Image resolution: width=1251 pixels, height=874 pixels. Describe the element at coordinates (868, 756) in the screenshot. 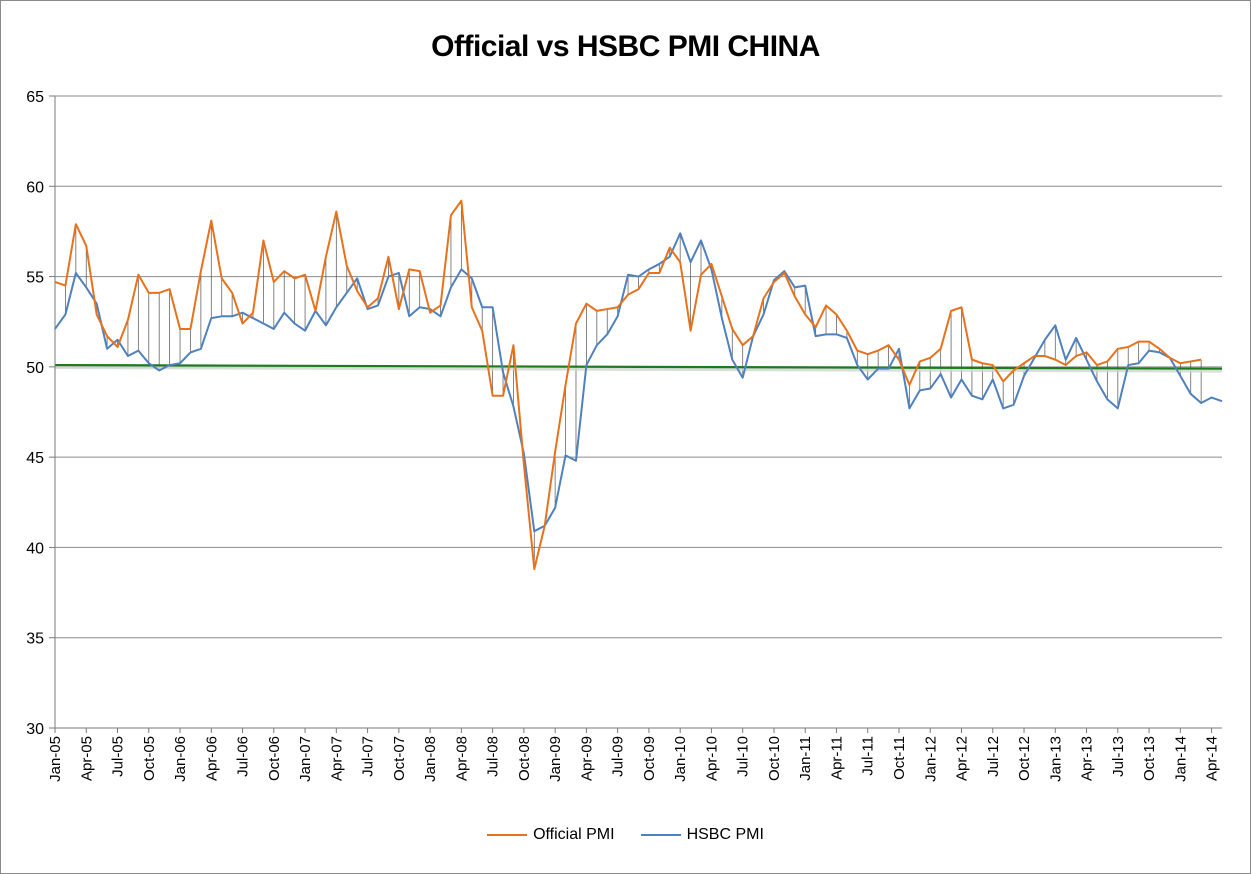

I see `x-tick-label: Jul-11` at that location.